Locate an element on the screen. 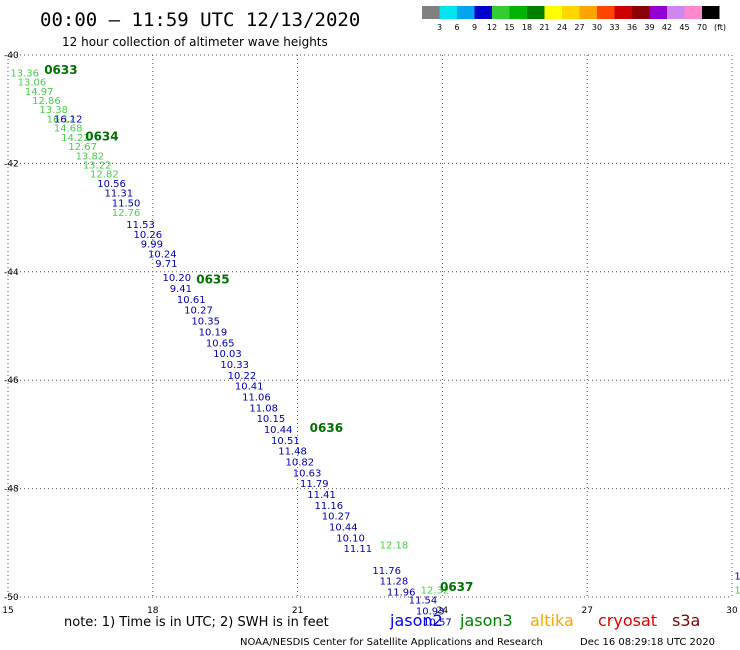  data-point-label: 10.61 is located at coordinates (191, 300).